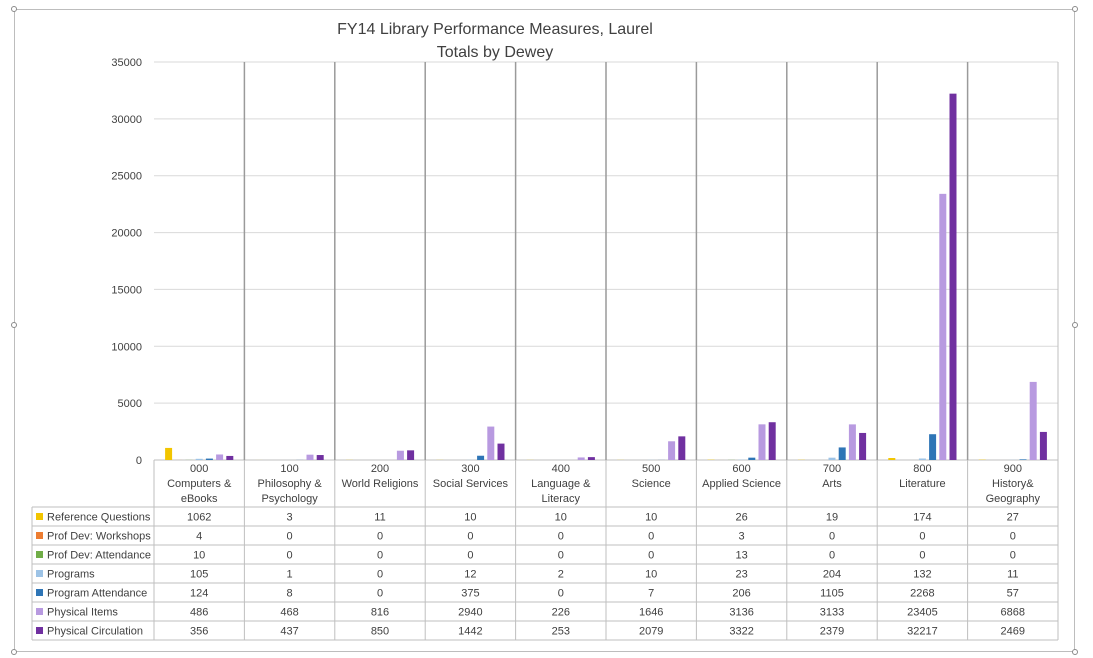  I want to click on table-cell-value: 1442, so click(470, 632).